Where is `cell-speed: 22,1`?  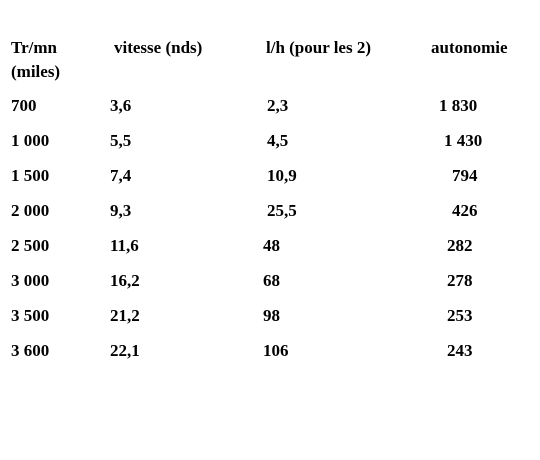 cell-speed: 22,1 is located at coordinates (125, 350).